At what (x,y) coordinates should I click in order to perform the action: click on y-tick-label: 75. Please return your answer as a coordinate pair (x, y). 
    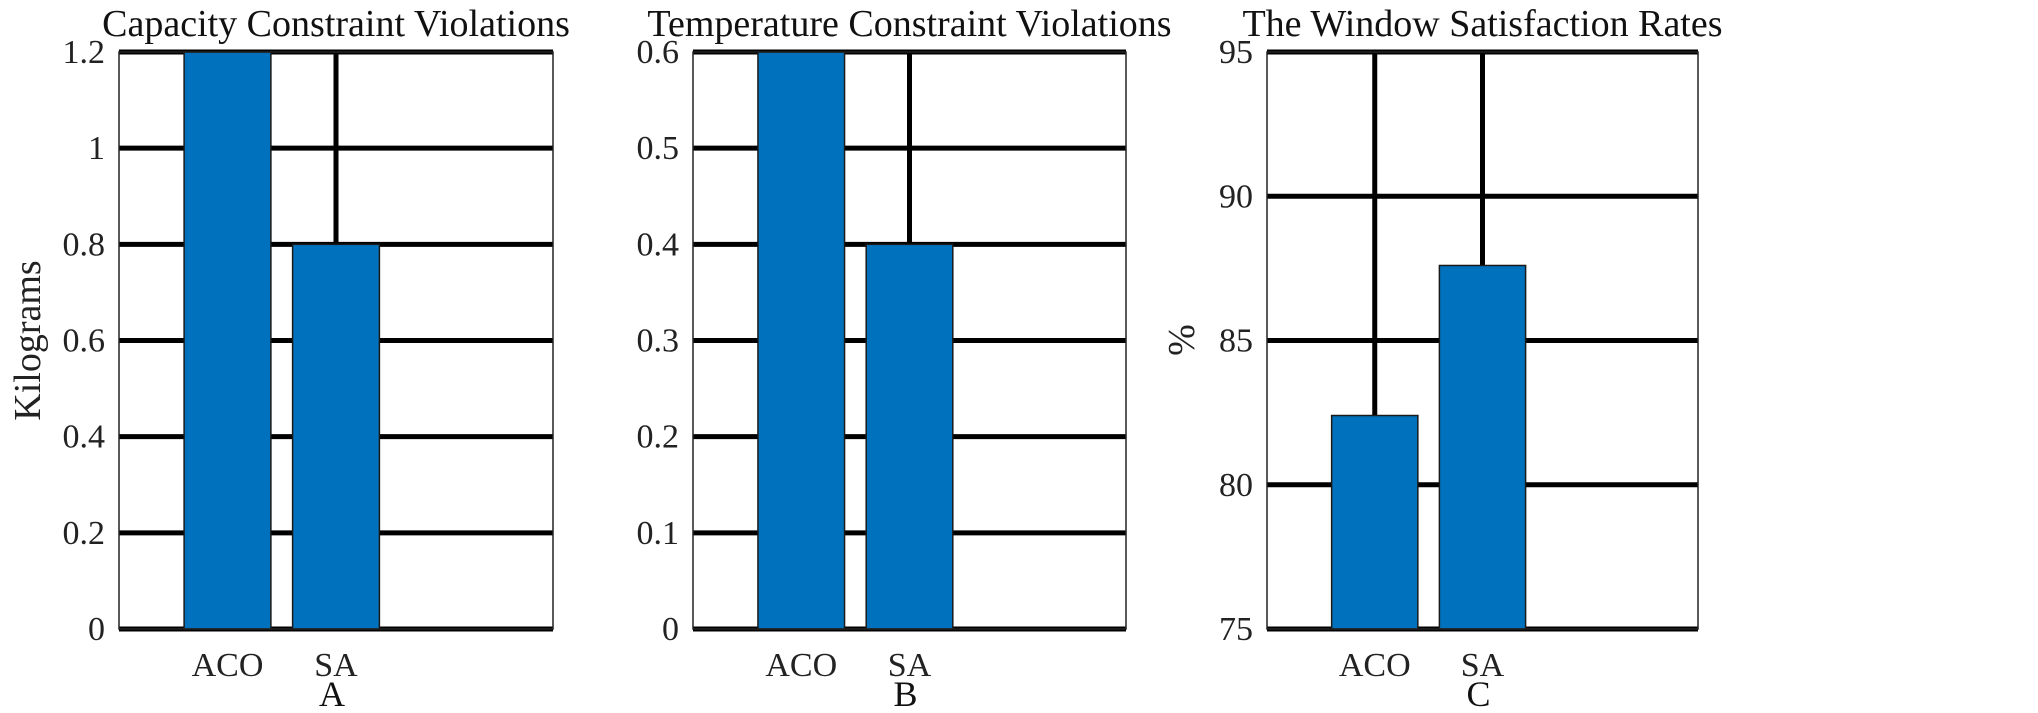
    Looking at the image, I should click on (1236, 629).